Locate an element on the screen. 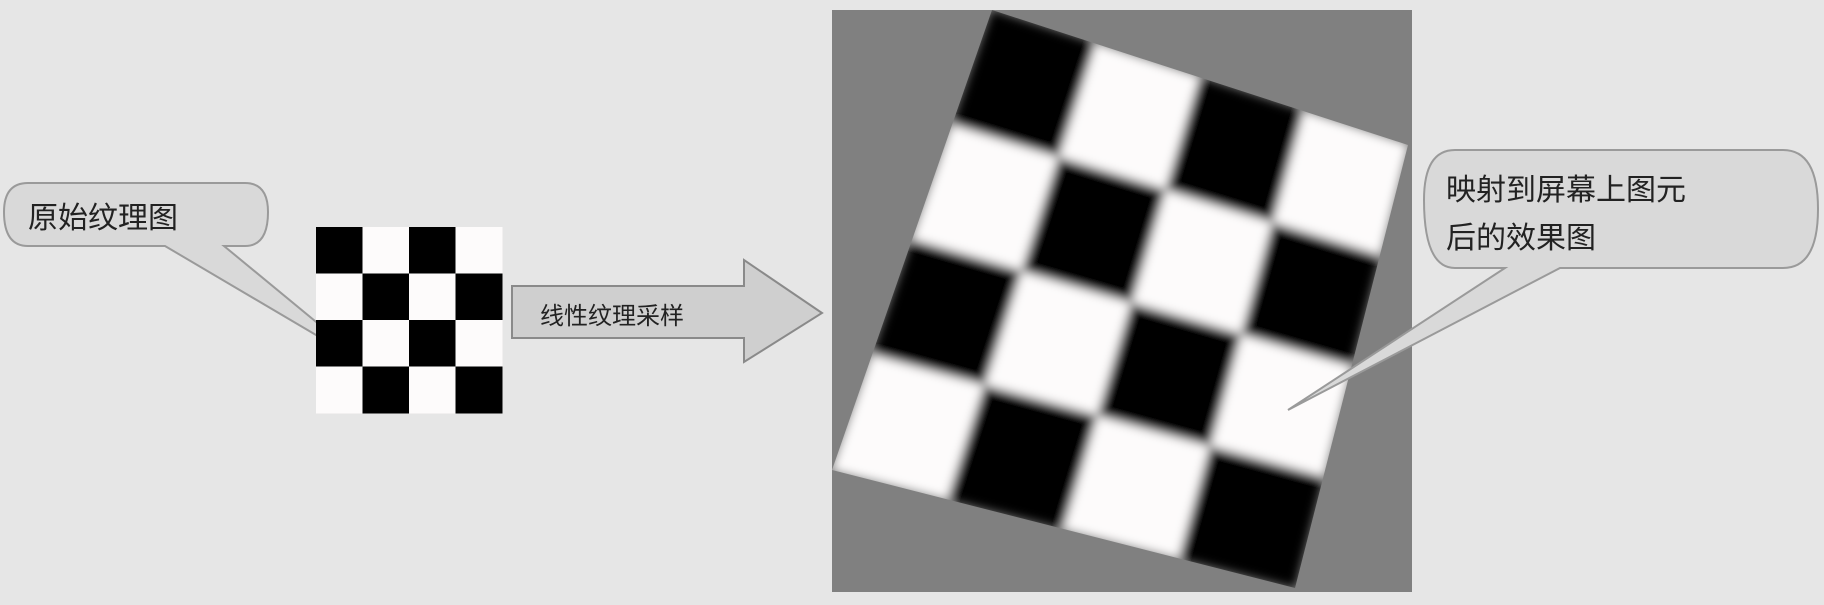 This screenshot has width=1824, height=605. right-callout-line-1: 映射到屏幕上图元 is located at coordinates (1566, 190).